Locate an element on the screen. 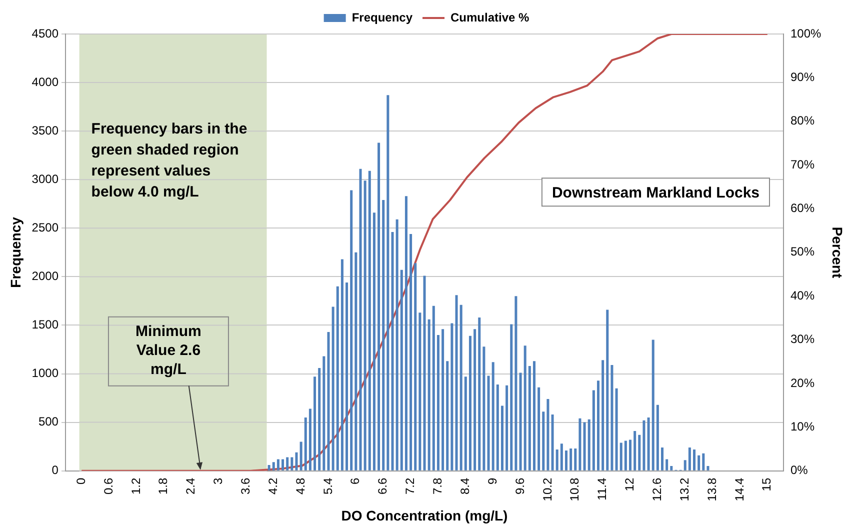 The height and width of the screenshot is (531, 855). y2-tick-label: 100% is located at coordinates (806, 33).